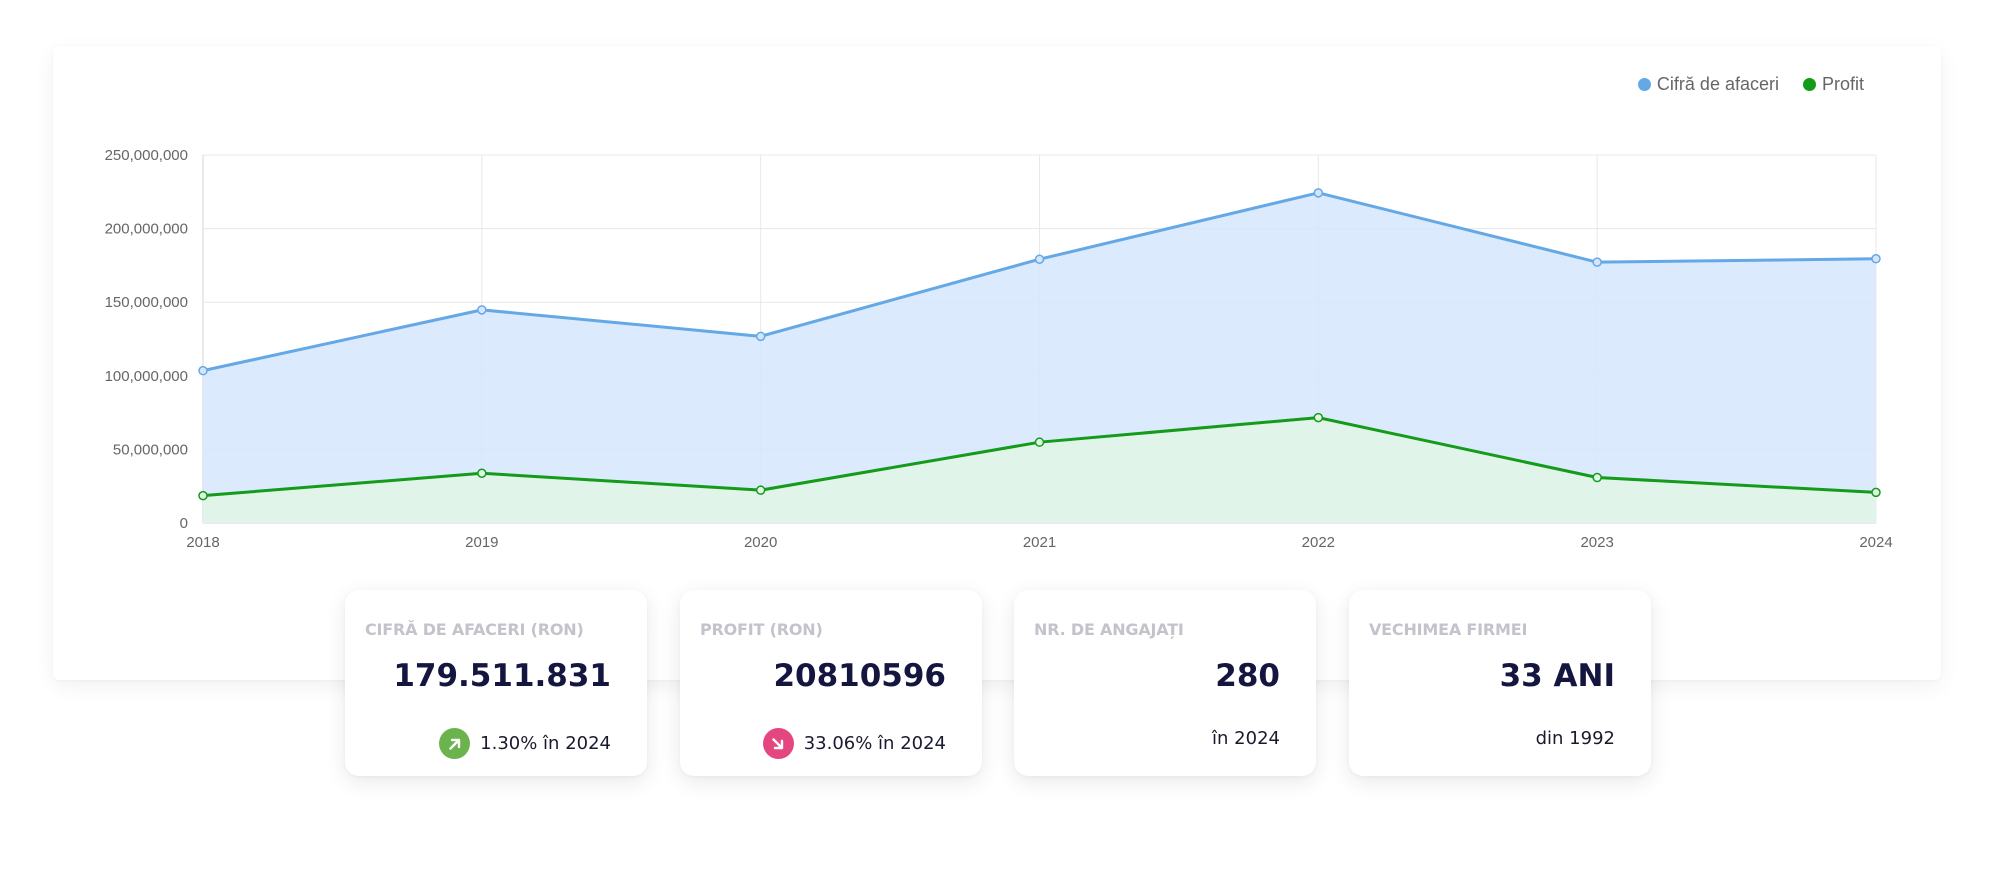 Image resolution: width=1992 pixels, height=870 pixels. What do you see at coordinates (874, 743) in the screenshot?
I see `kpi-trend-text-profit: 33.06% în 2024` at bounding box center [874, 743].